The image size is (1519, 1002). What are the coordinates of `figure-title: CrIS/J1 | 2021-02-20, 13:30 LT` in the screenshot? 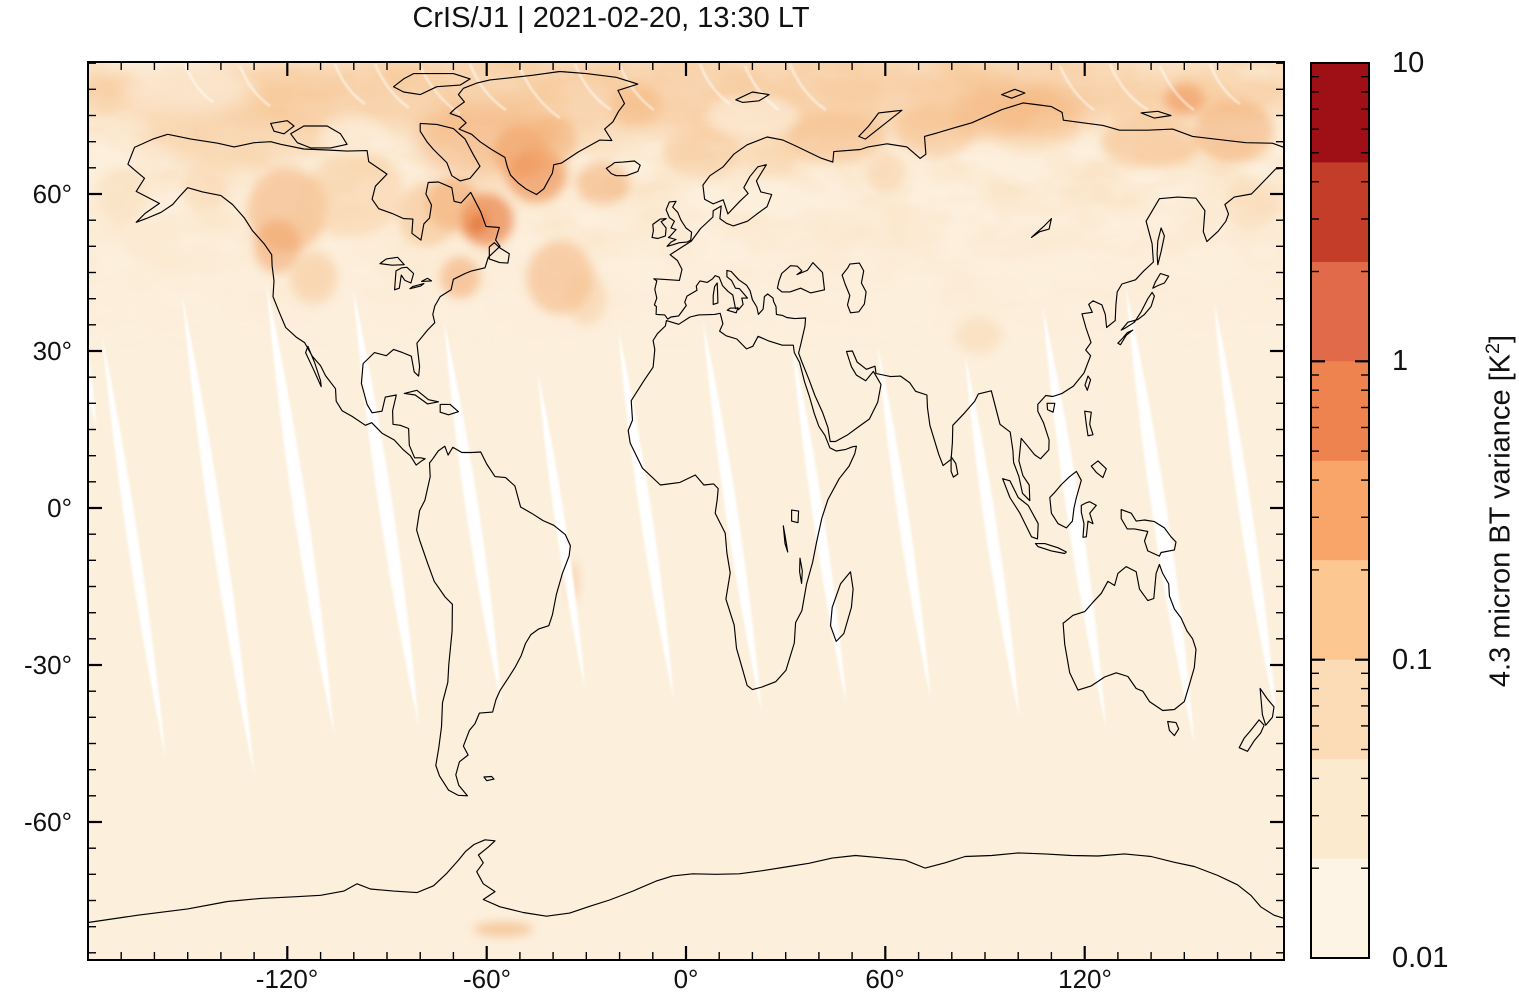 It's located at (611, 18).